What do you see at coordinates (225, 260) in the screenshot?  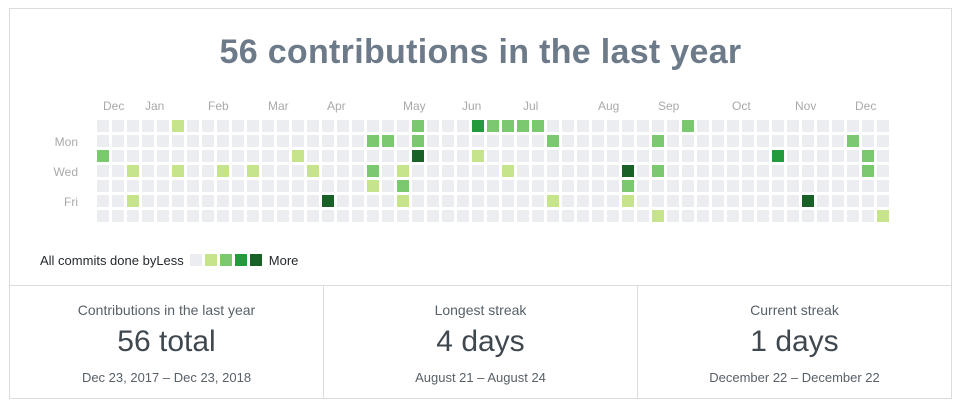 I see `legend-swatches` at bounding box center [225, 260].